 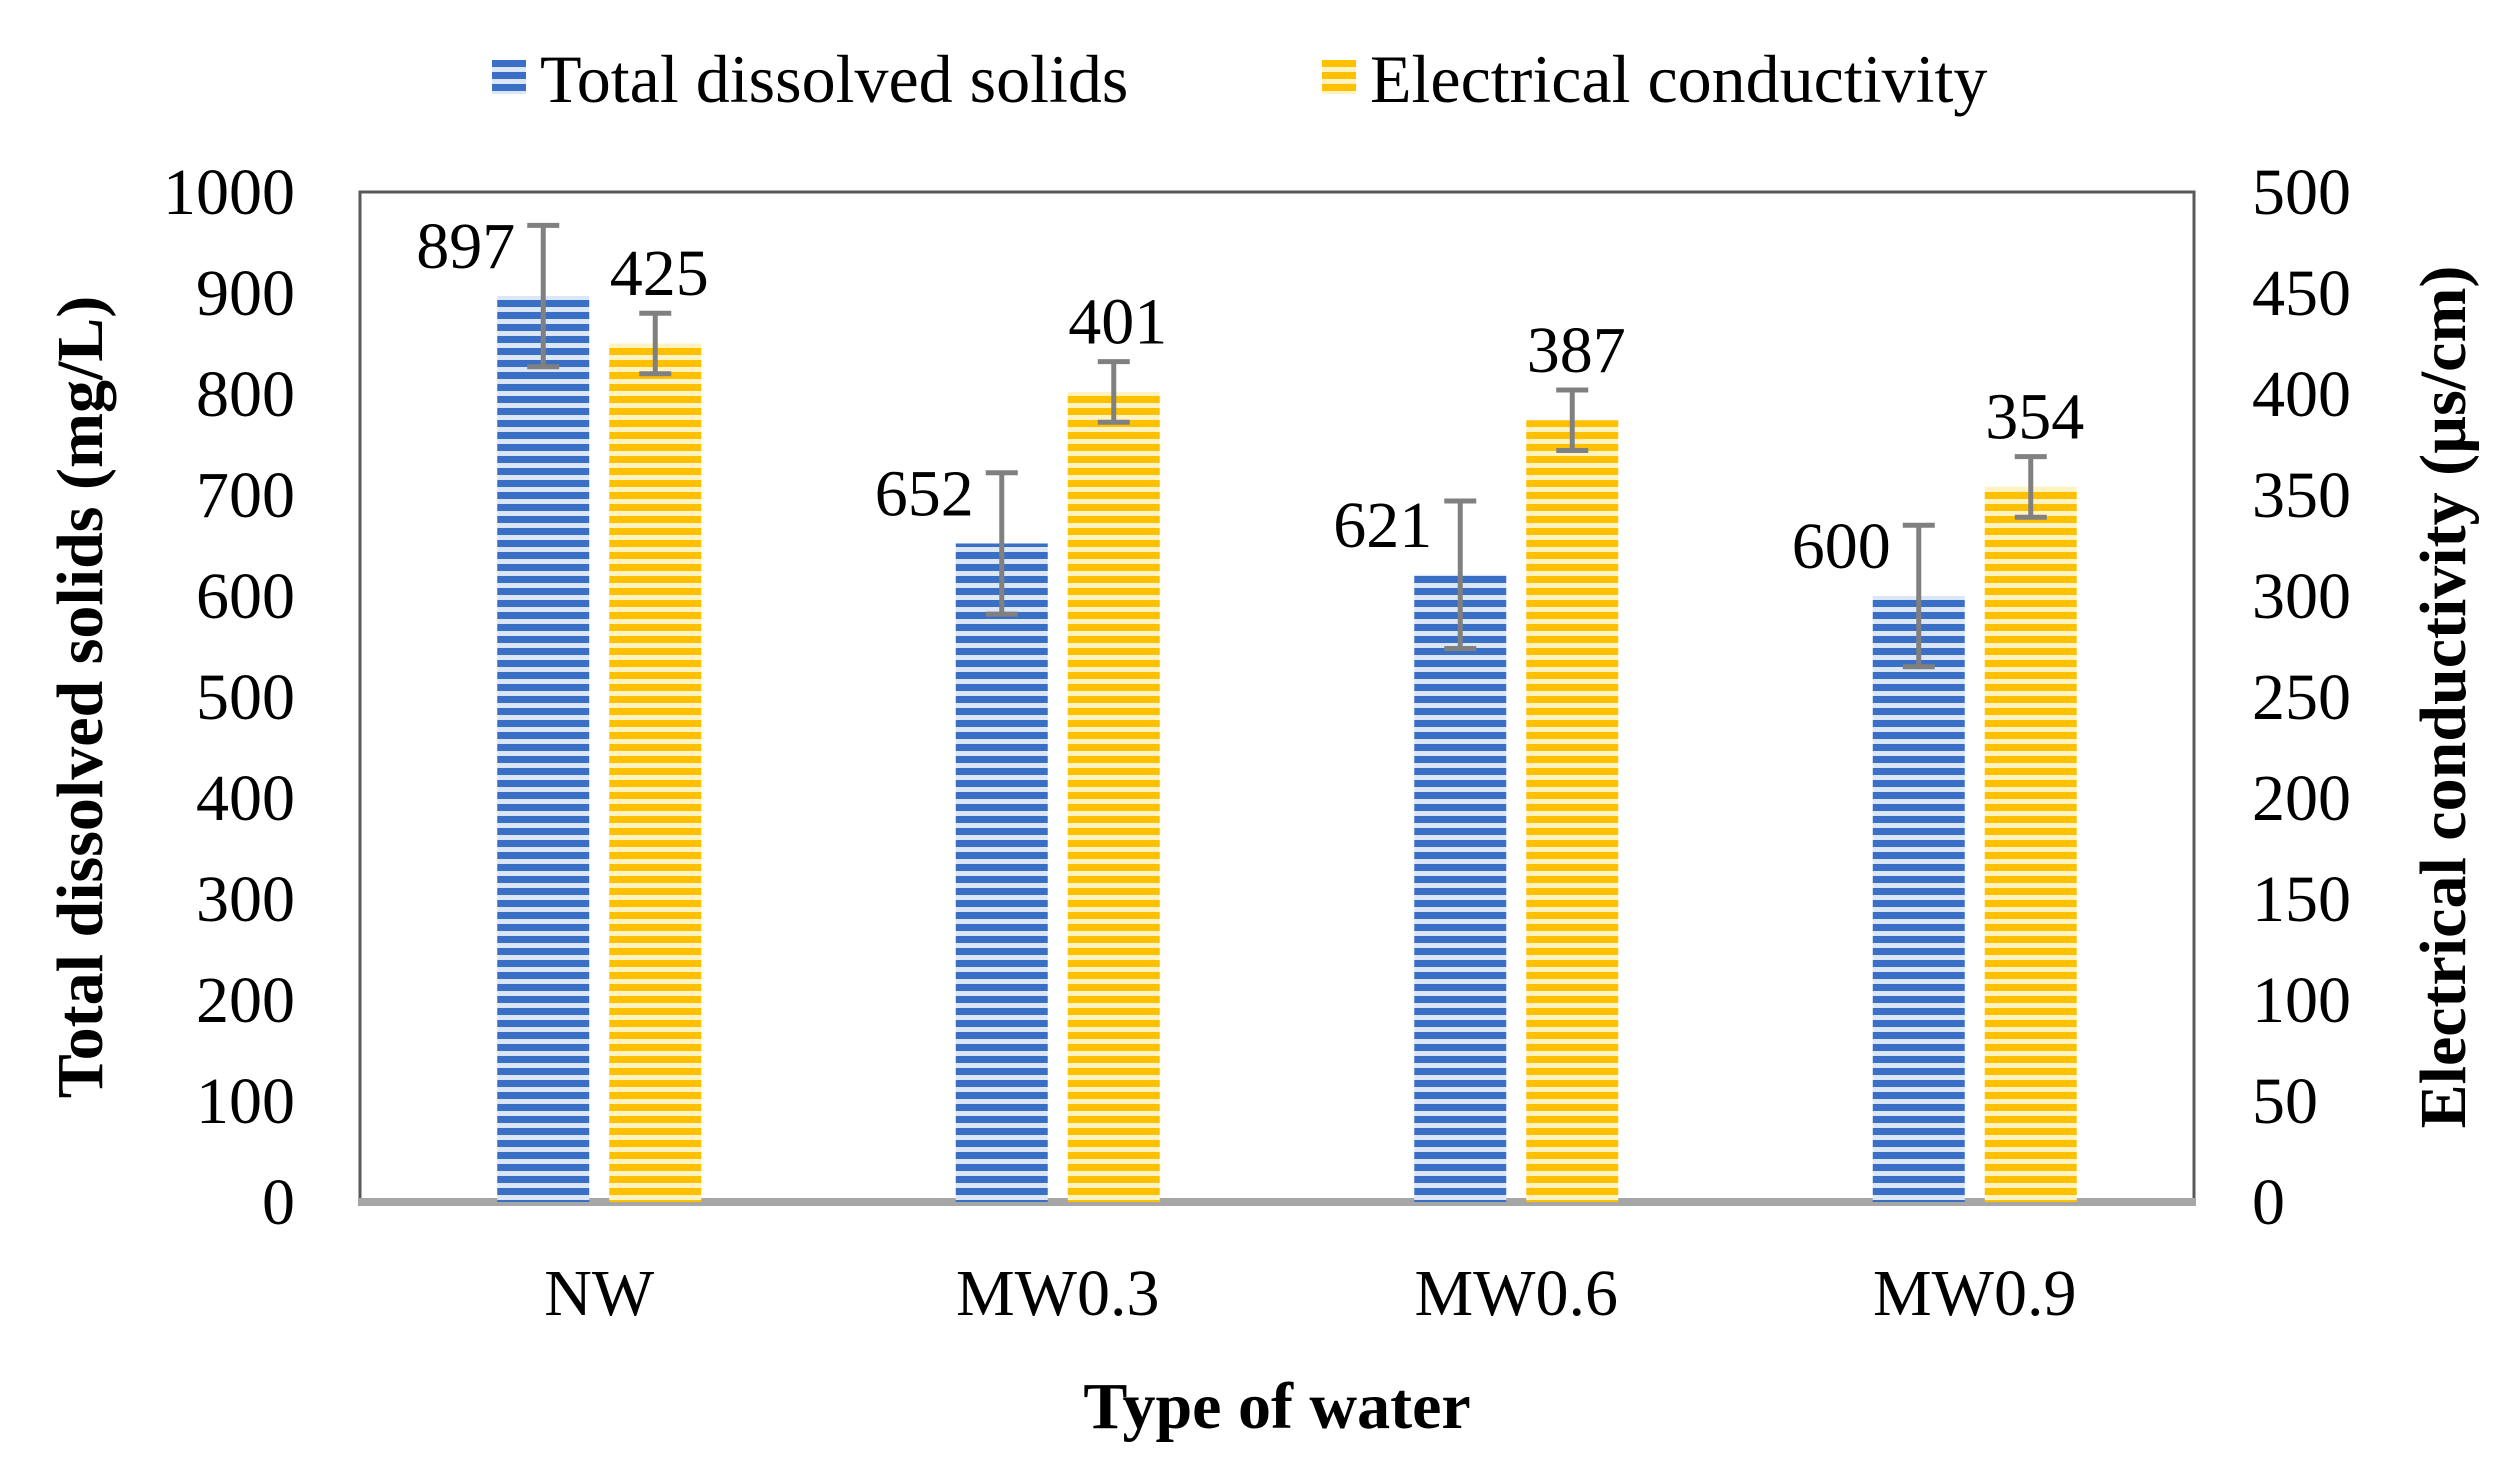 What do you see at coordinates (509, 77) in the screenshot?
I see `legend-swatch-tds` at bounding box center [509, 77].